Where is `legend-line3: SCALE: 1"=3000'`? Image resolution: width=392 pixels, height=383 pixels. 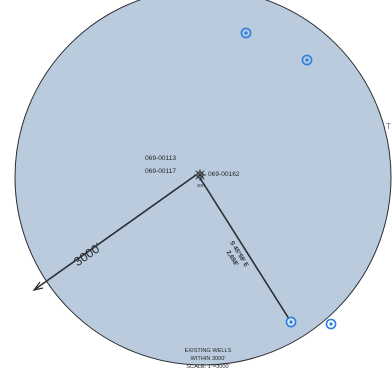 legend-line3: SCALE: 1"=3000' is located at coordinates (207, 367).